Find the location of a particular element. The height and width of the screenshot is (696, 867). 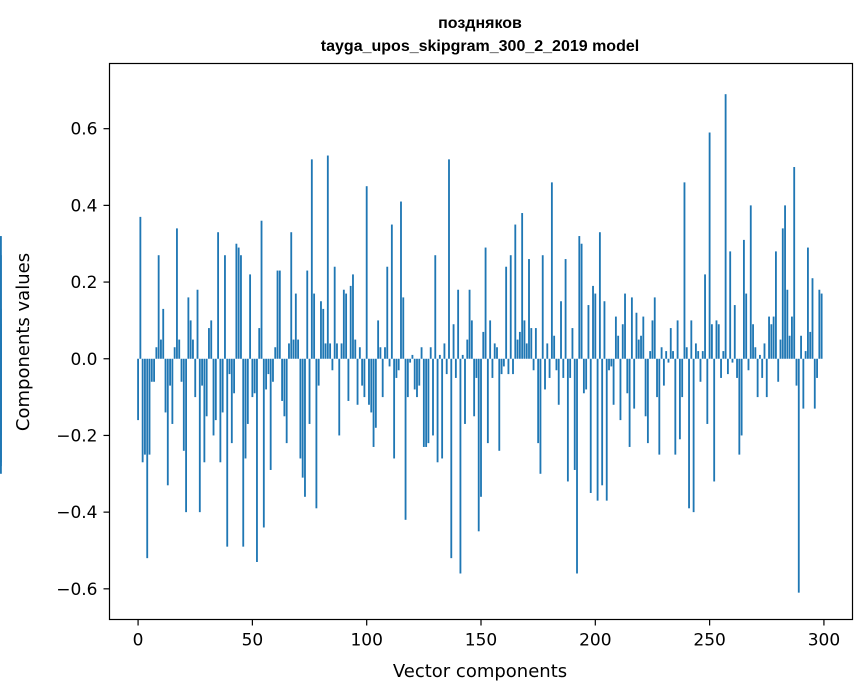

x-tick-label: 200 is located at coordinates (595, 641).